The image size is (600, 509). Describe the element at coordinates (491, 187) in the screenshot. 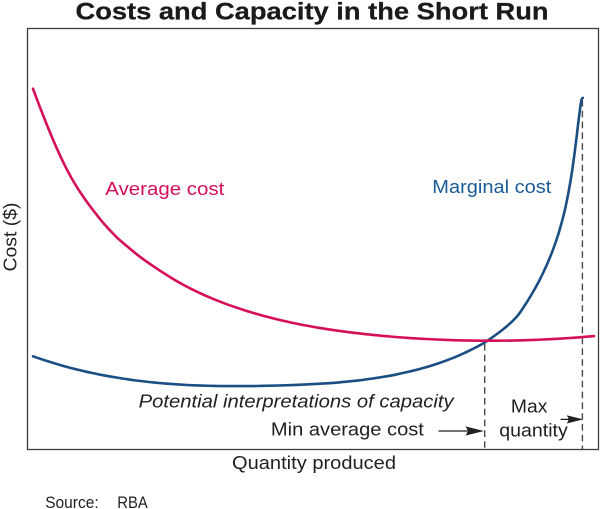

I see `svg-text: Marginal cost` at that location.